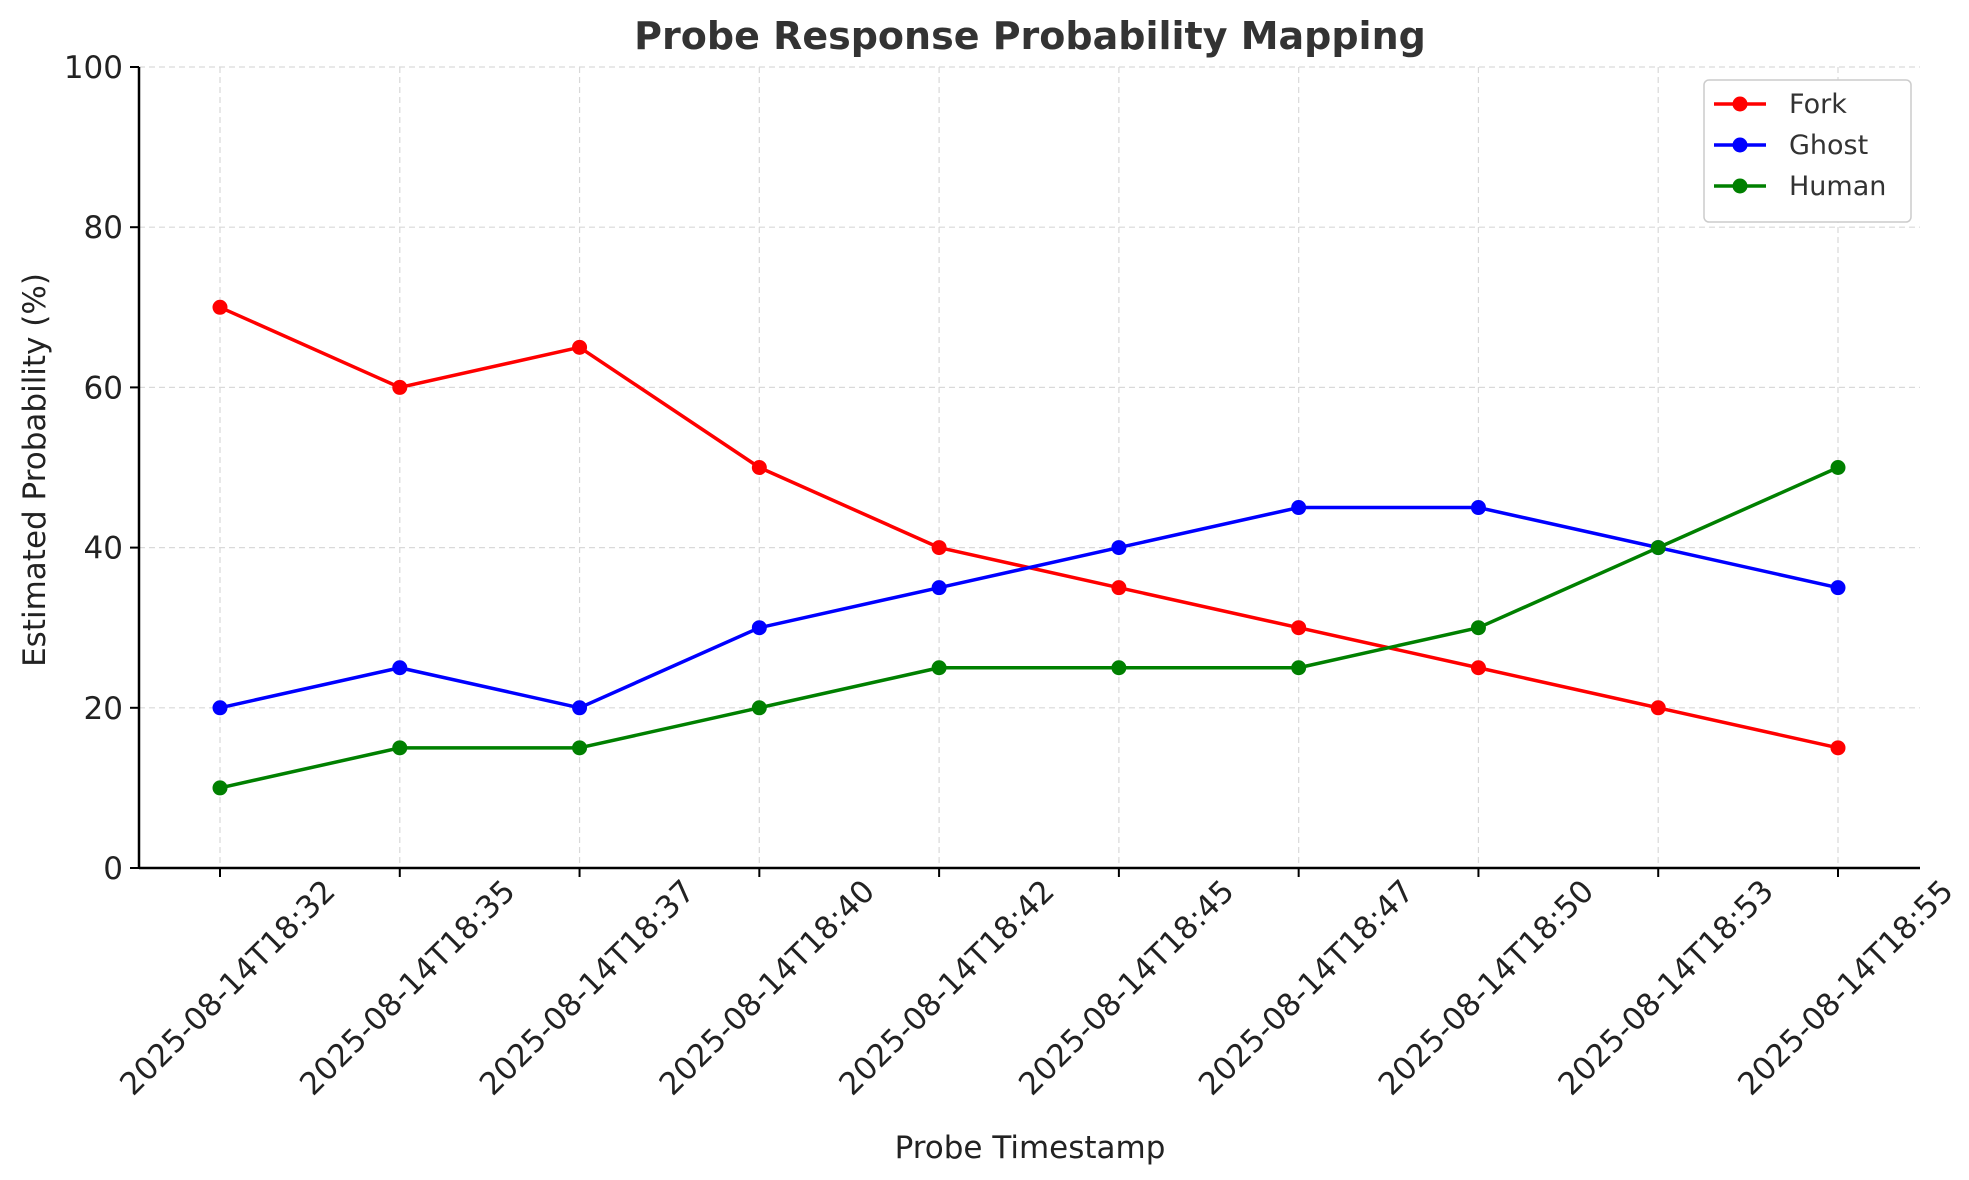  What do you see at coordinates (113, 869) in the screenshot?
I see `y-tick-label: 0` at bounding box center [113, 869].